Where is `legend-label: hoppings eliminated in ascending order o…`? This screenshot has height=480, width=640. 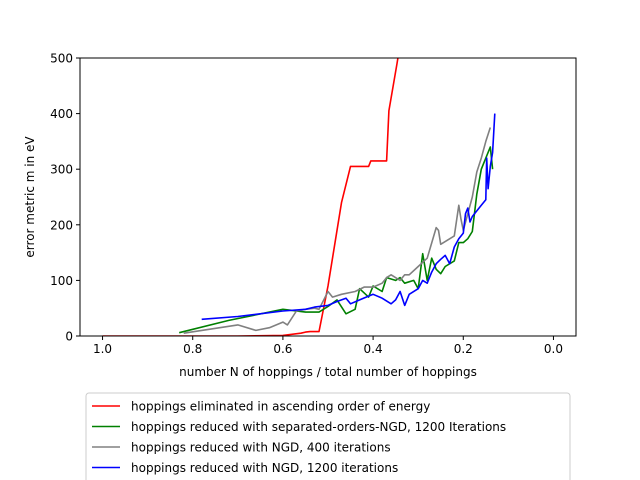
legend-label: hoppings eliminated in ascending order o… is located at coordinates (280, 407).